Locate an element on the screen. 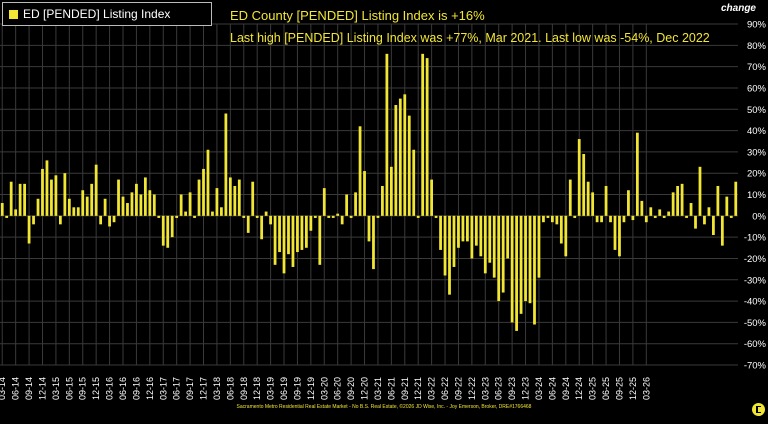 This screenshot has height=424, width=768. x-tick-label: 03-22 is located at coordinates (432, 388).